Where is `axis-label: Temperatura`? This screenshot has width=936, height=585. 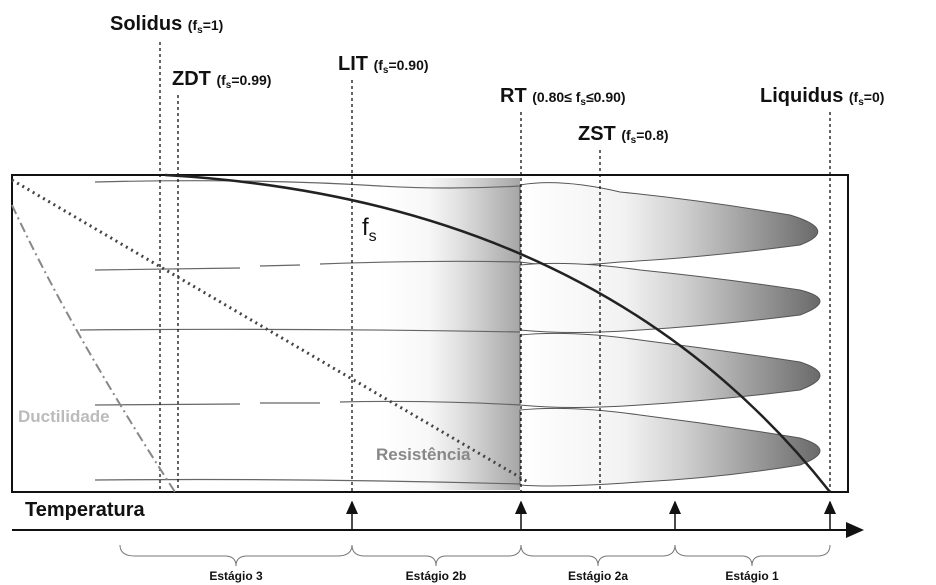
axis-label: Temperatura is located at coordinates (85, 510).